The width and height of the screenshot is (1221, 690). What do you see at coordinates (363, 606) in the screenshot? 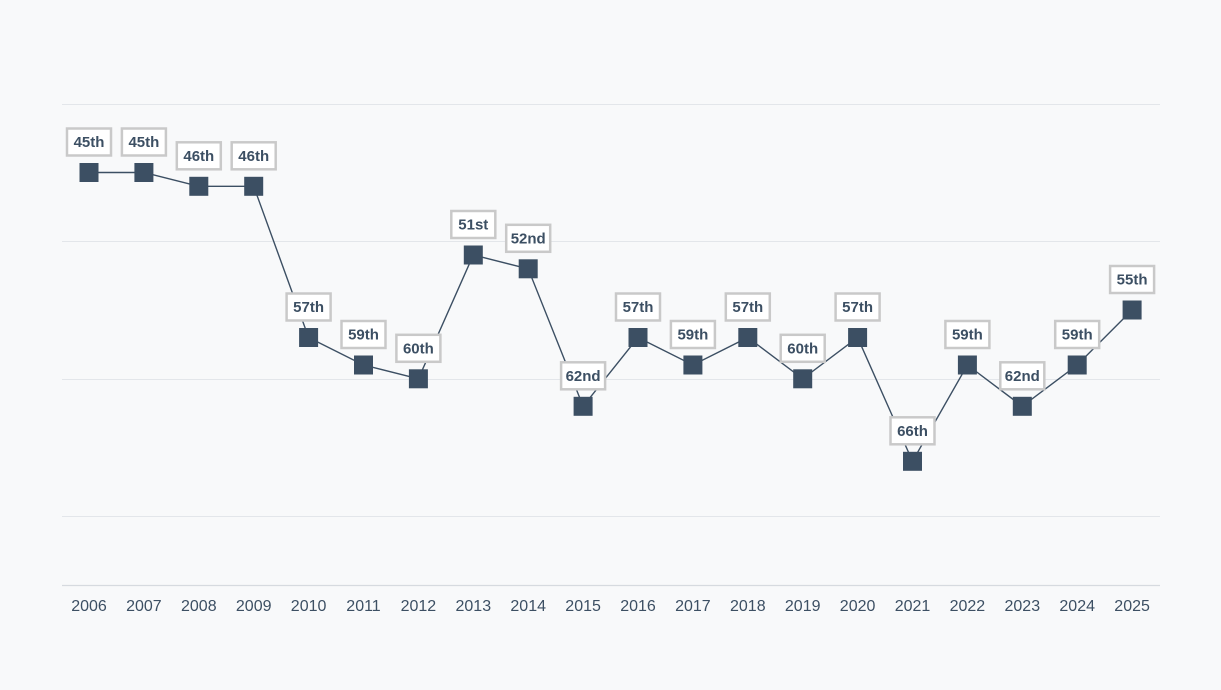
I see `x-tick-label: 2011` at bounding box center [363, 606].